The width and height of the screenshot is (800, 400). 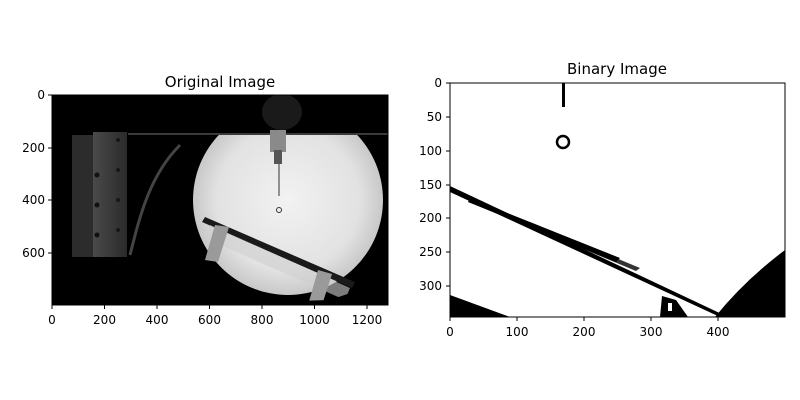 I want to click on y-tick-label: 300, so click(x=430, y=286).